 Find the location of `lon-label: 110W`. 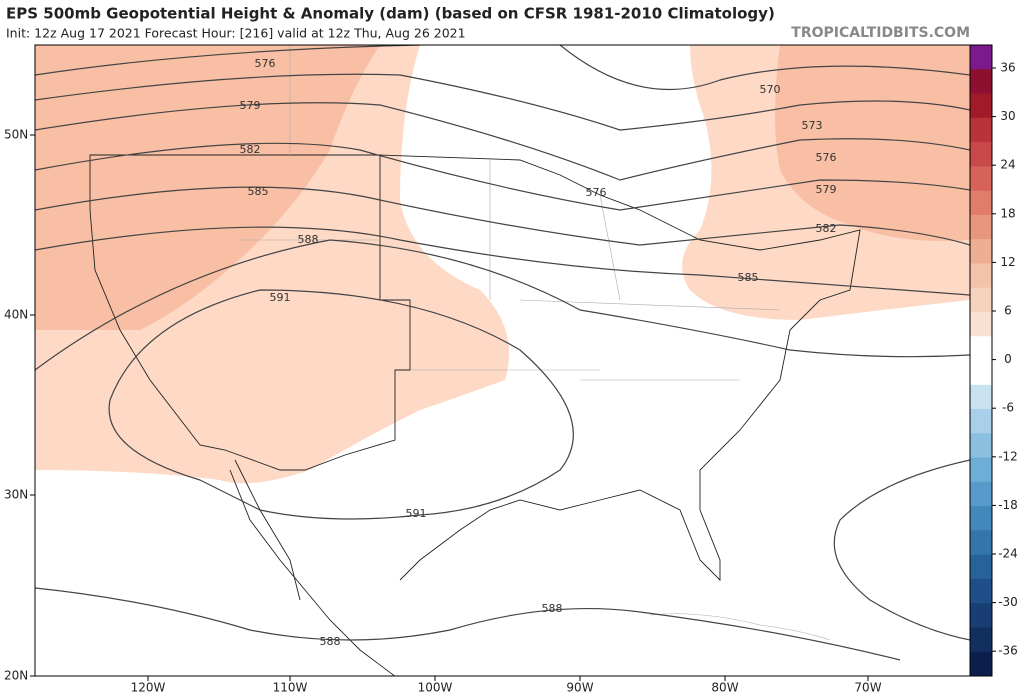

lon-label: 110W is located at coordinates (290, 688).